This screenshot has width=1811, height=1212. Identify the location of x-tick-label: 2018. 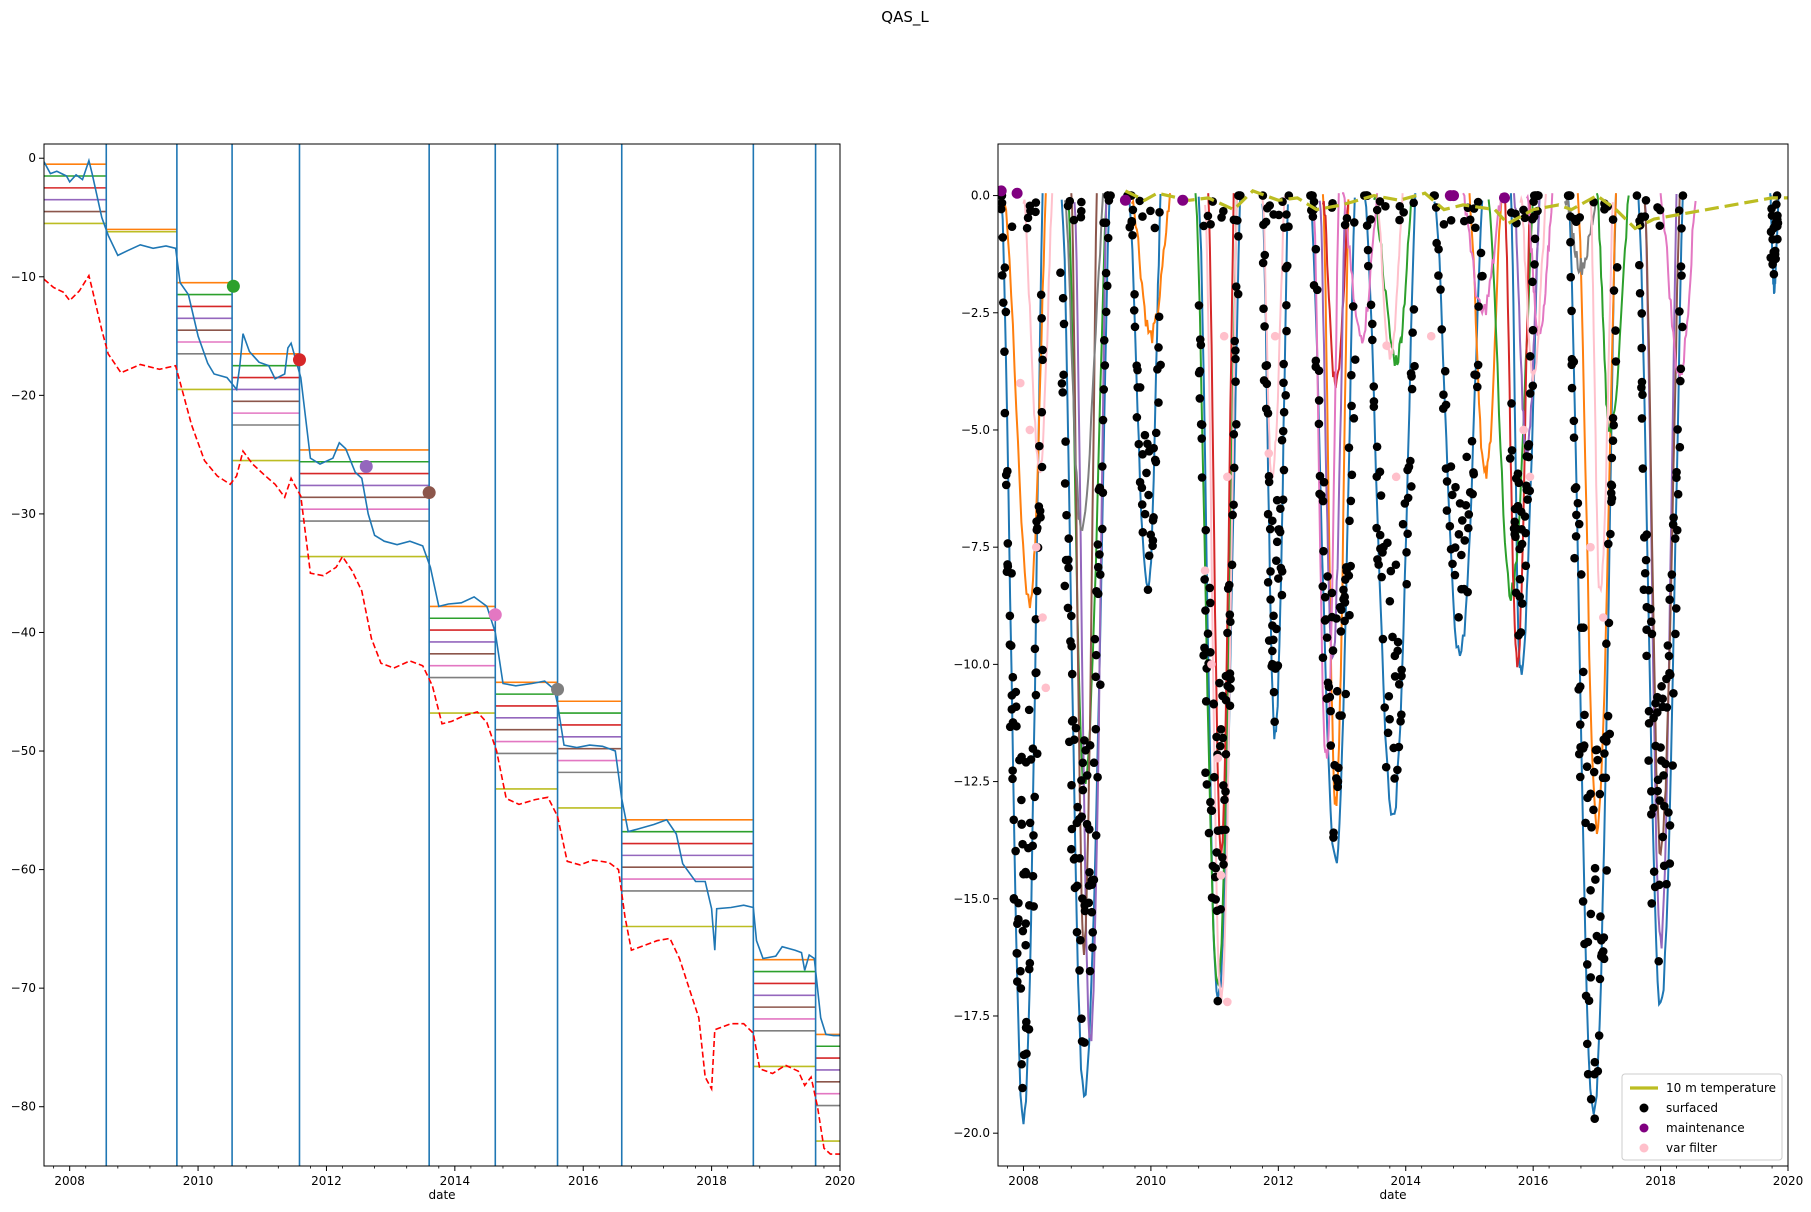
(711, 1181).